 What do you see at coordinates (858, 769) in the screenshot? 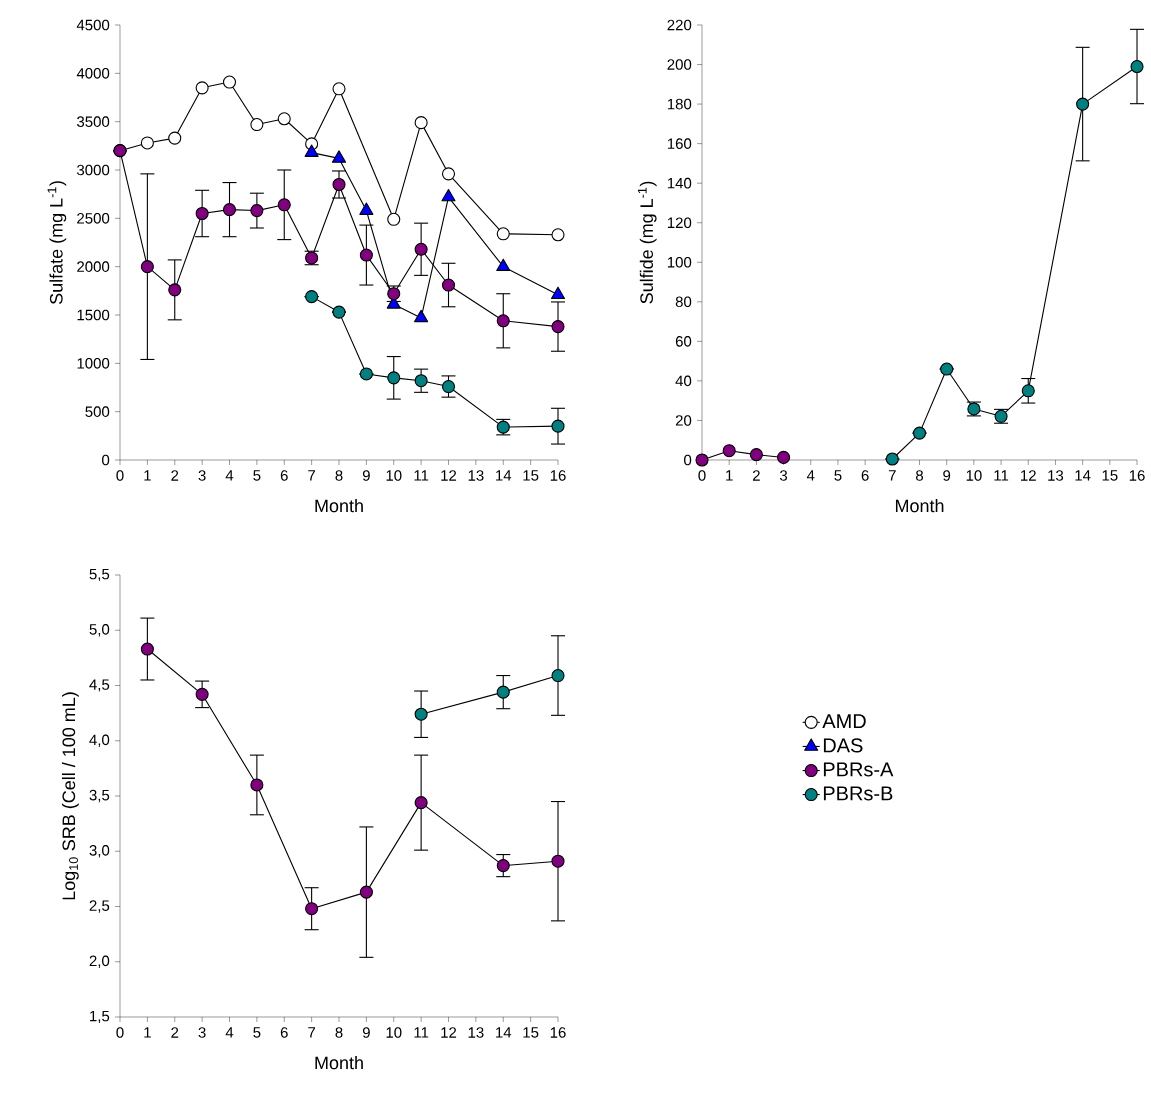
I see `legend-label: PBRs-A` at bounding box center [858, 769].